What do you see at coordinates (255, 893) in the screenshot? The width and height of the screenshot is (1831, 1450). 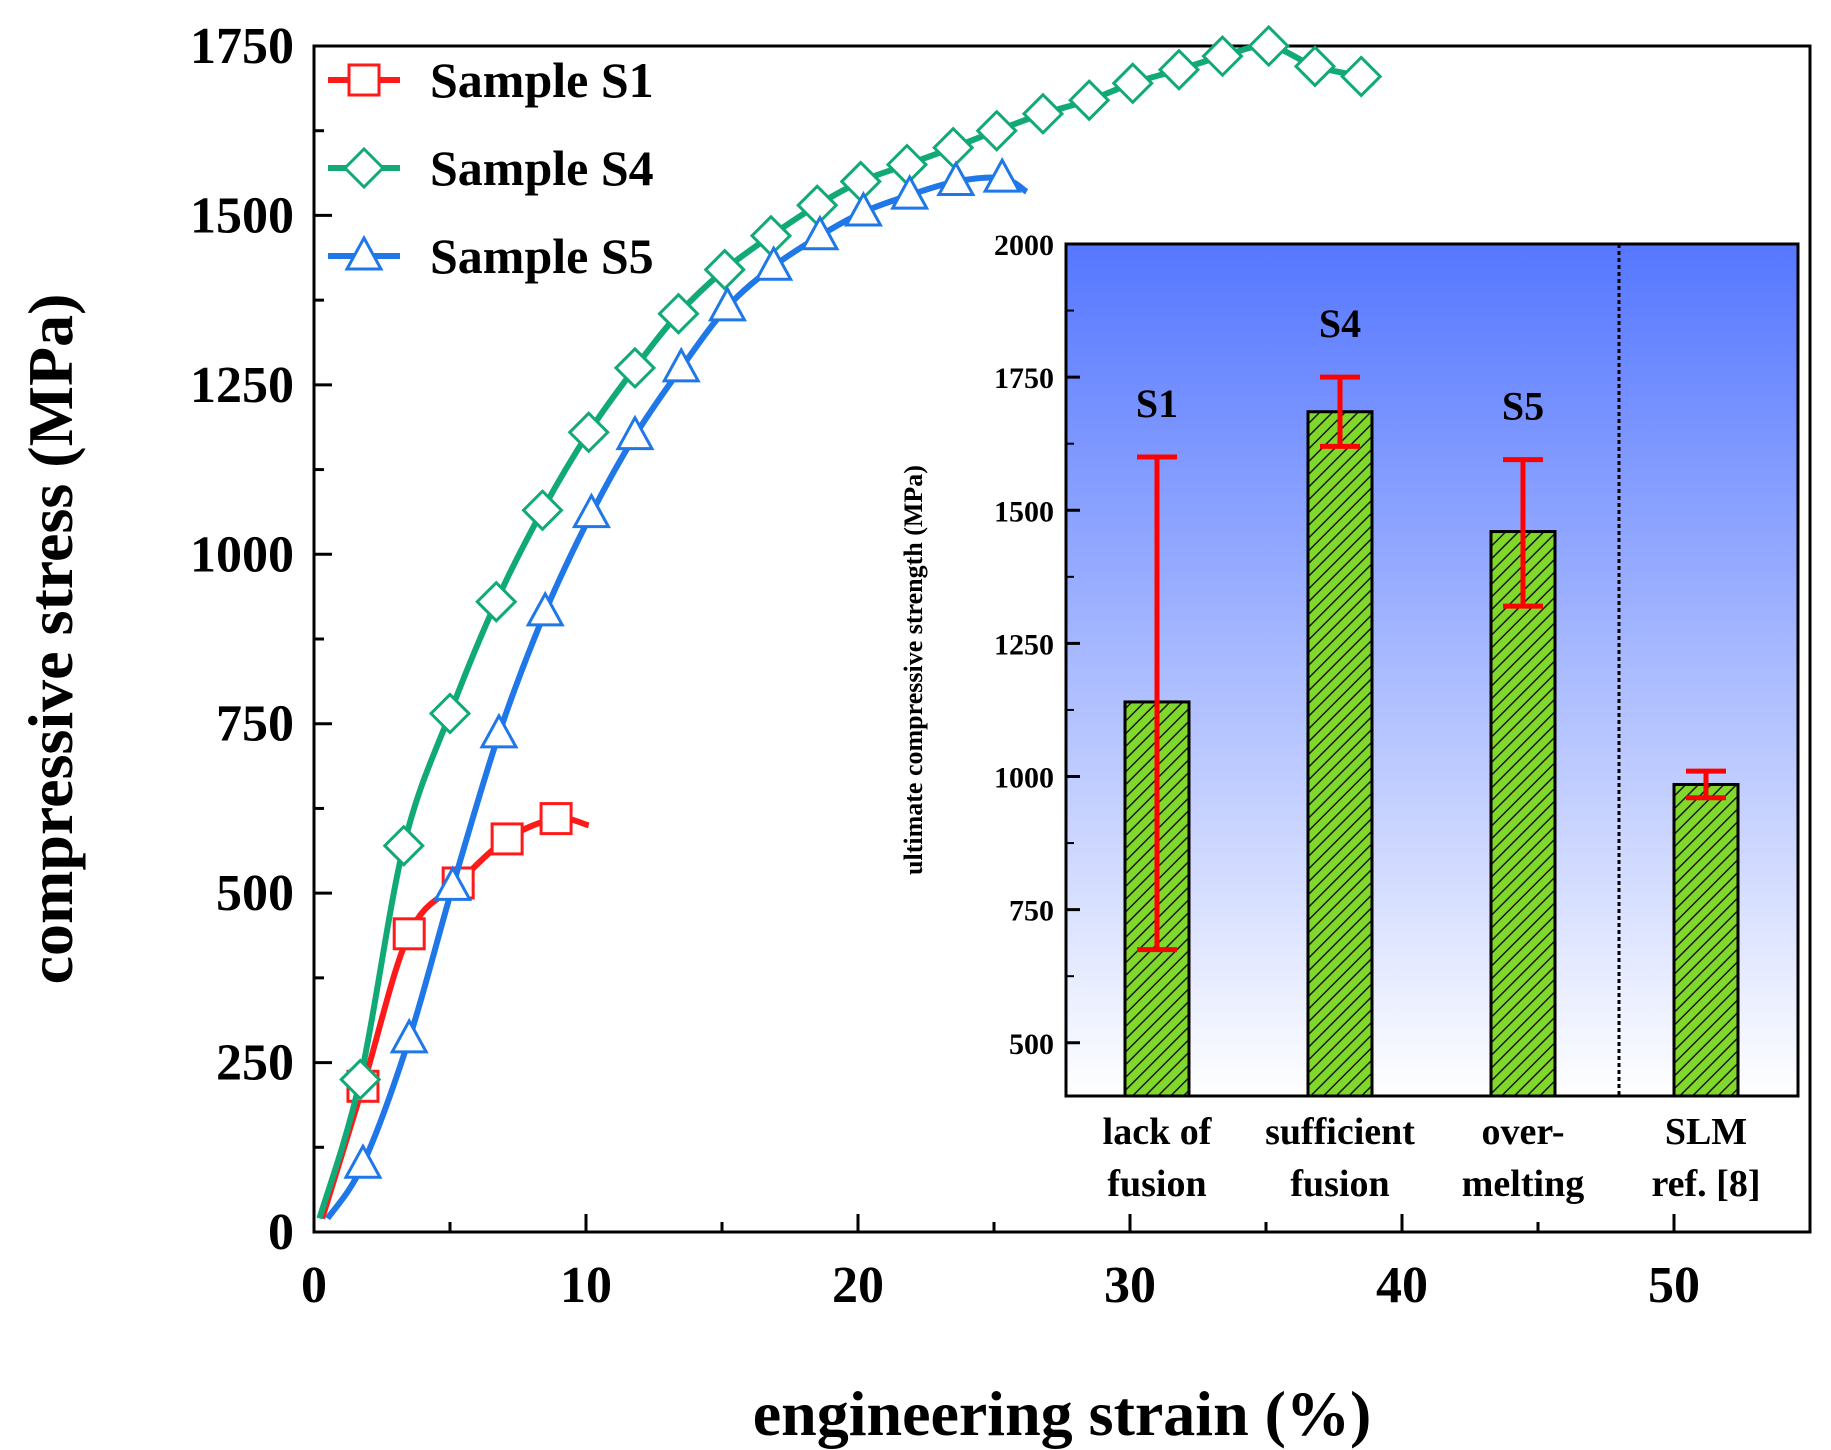 I see `y-tick-label: 500` at bounding box center [255, 893].